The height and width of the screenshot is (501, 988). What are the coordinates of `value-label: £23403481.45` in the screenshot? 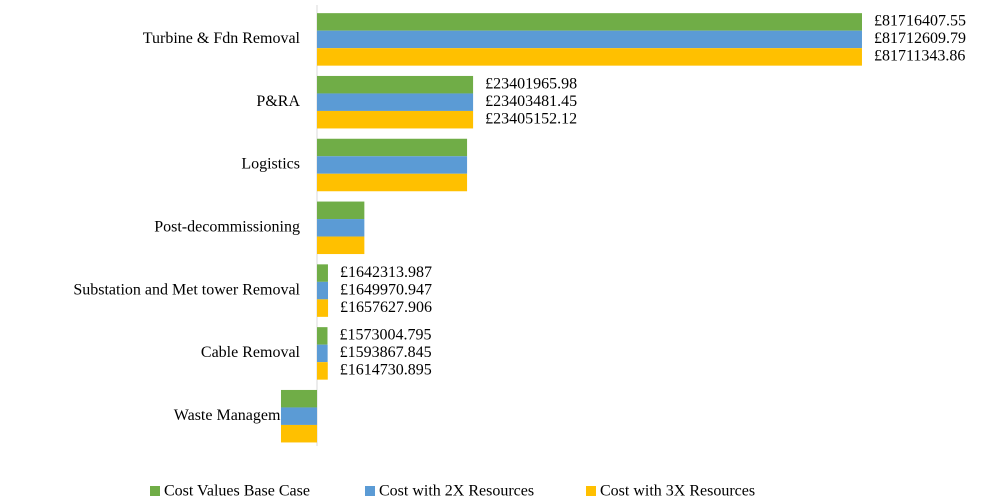 It's located at (531, 101).